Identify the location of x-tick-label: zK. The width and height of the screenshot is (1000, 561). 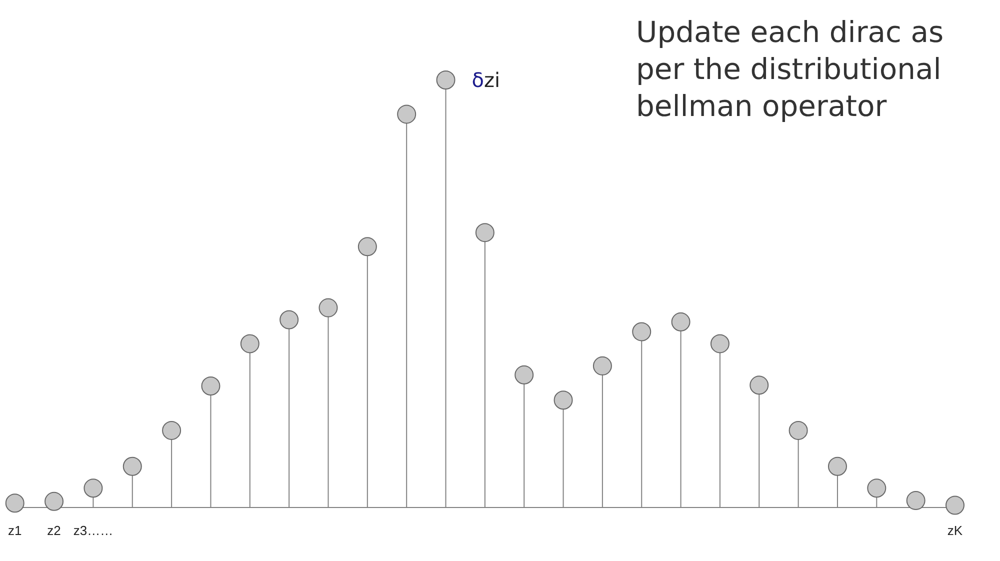
(955, 530).